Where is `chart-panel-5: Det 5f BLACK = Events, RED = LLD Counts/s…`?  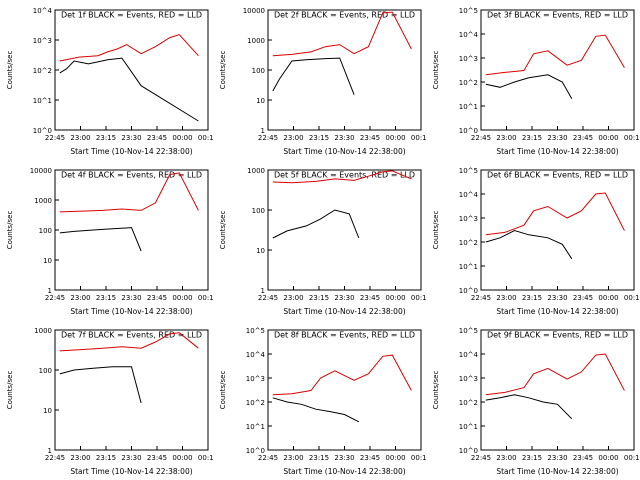
chart-panel-5: Det 5f BLACK = Events, RED = LLD Counts/s… is located at coordinates (322, 241).